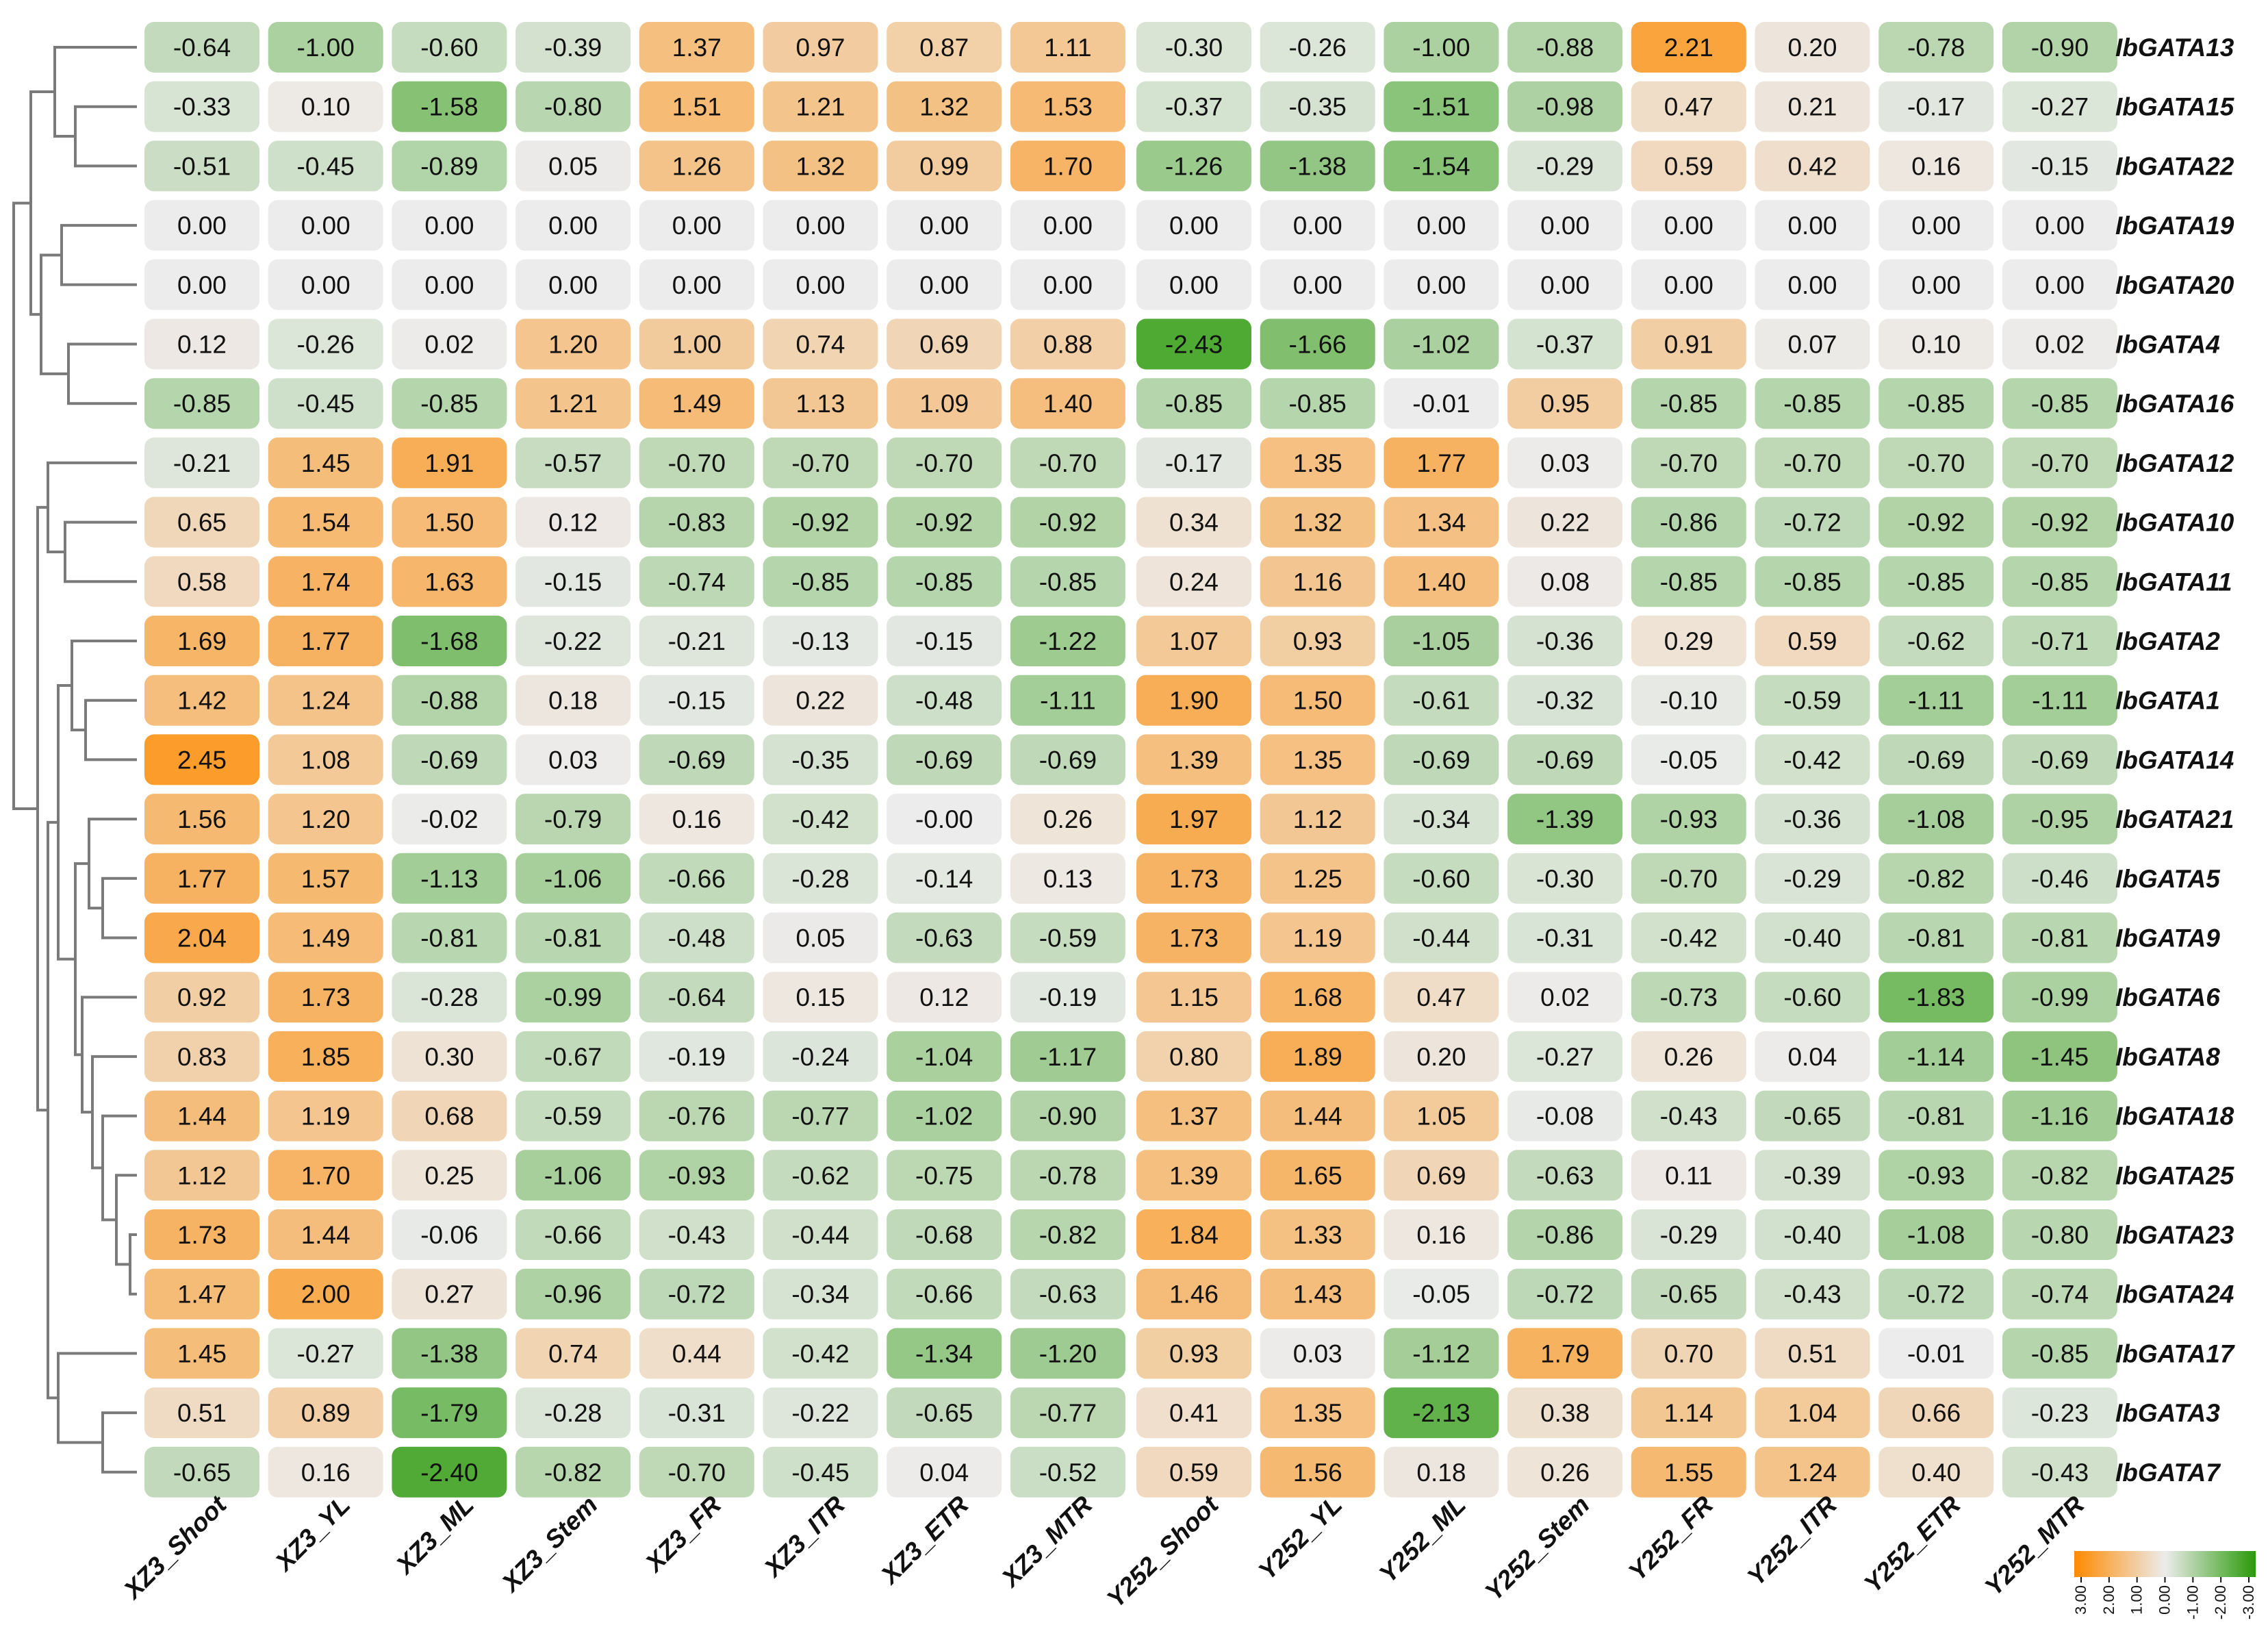 This screenshot has height=1651, width=2268. What do you see at coordinates (2108, 1600) in the screenshot?
I see `legend-tick-label: 2.00` at bounding box center [2108, 1600].